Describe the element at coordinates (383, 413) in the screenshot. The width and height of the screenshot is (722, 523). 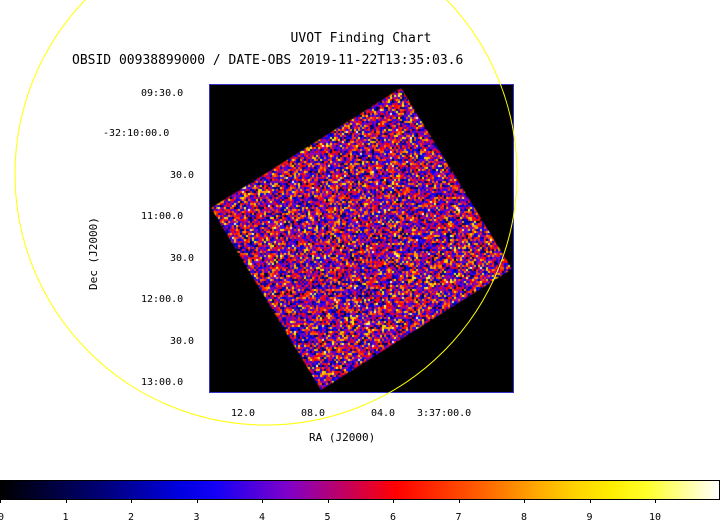
I see `ra-tick-label: 04.0` at that location.